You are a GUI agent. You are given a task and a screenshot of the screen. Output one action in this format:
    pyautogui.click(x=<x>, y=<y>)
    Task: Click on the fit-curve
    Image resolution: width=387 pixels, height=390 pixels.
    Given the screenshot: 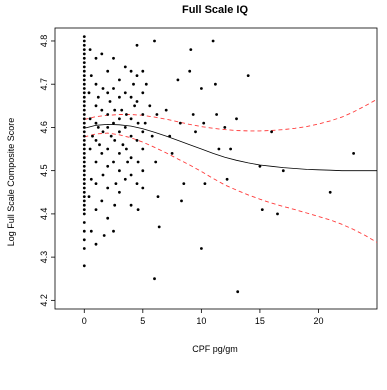 What is the action you would take?
    pyautogui.click(x=230, y=147)
    